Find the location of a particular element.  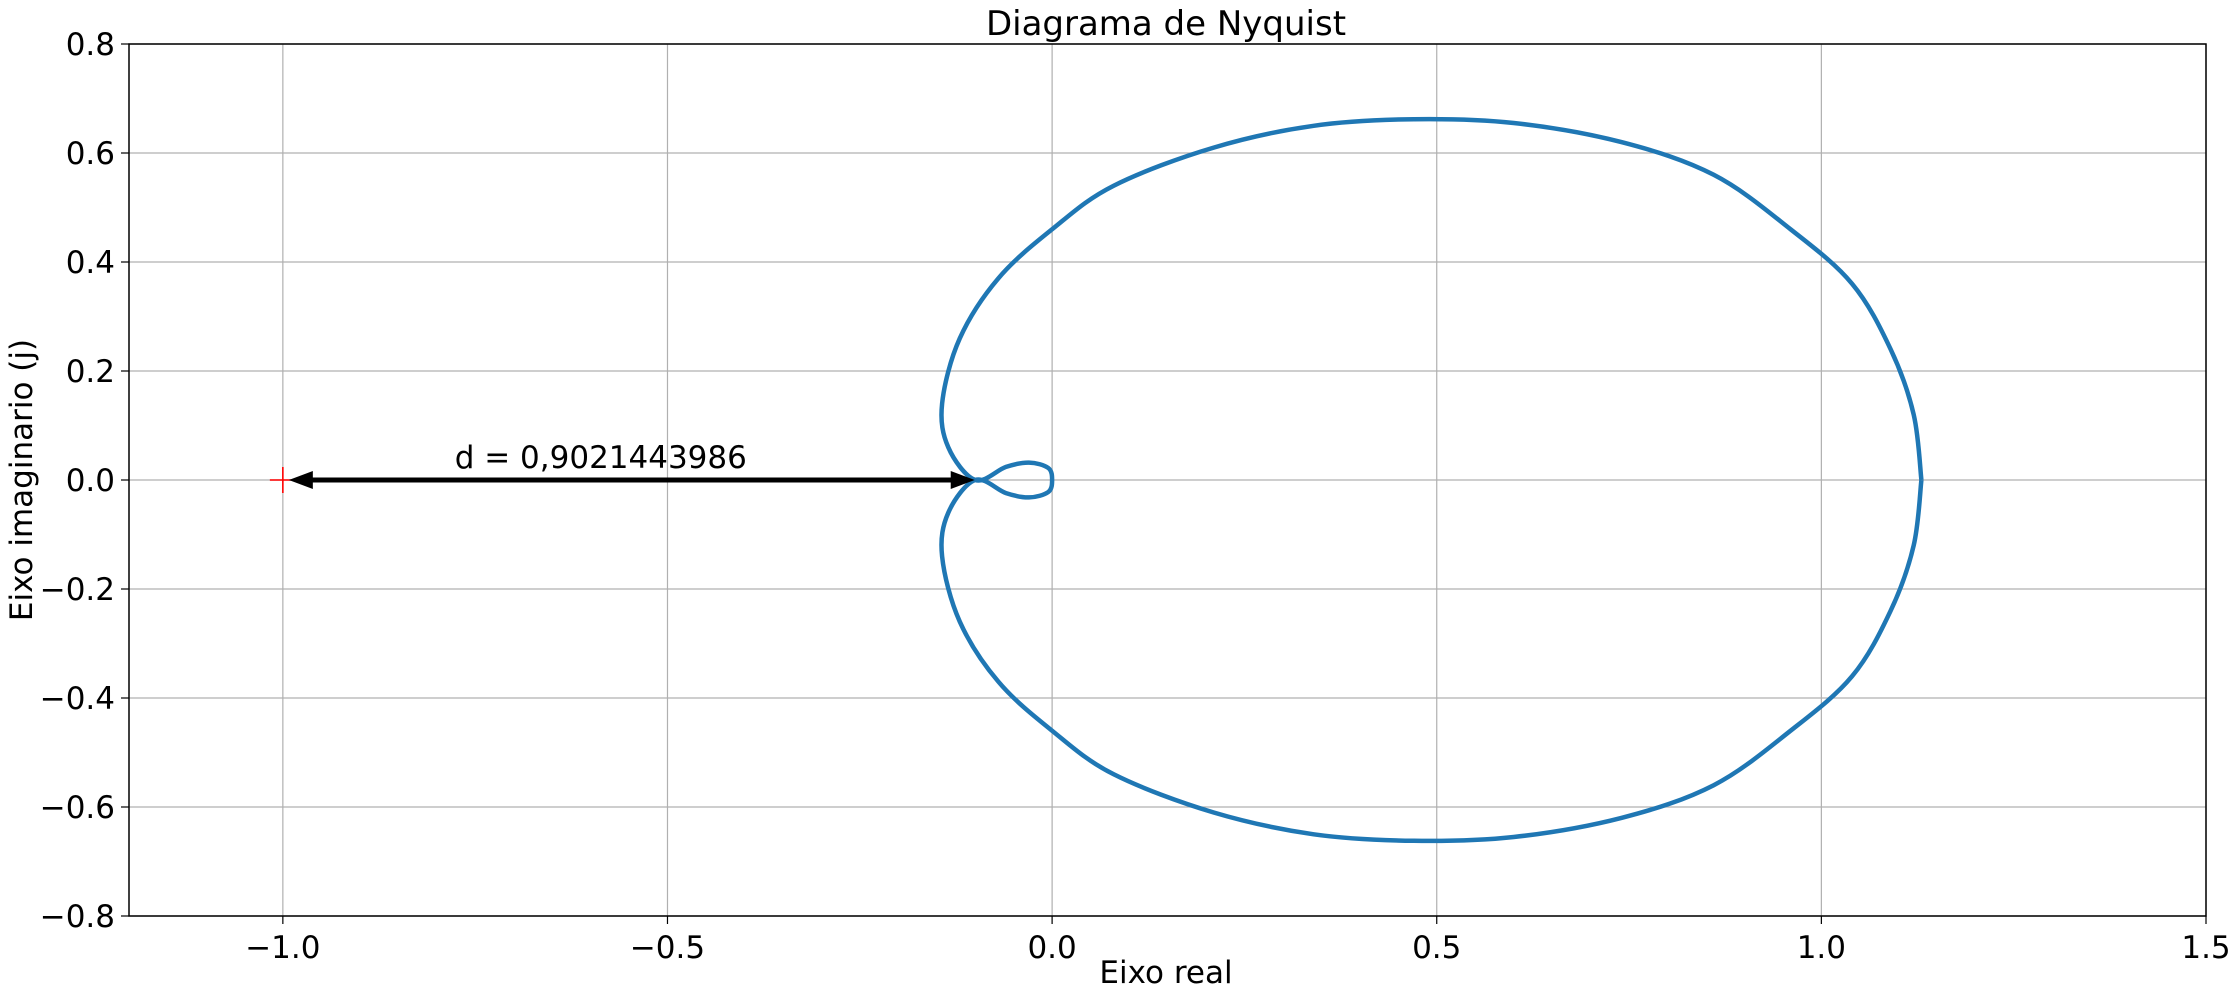

x-tick-label: 0.5 is located at coordinates (1436, 948).